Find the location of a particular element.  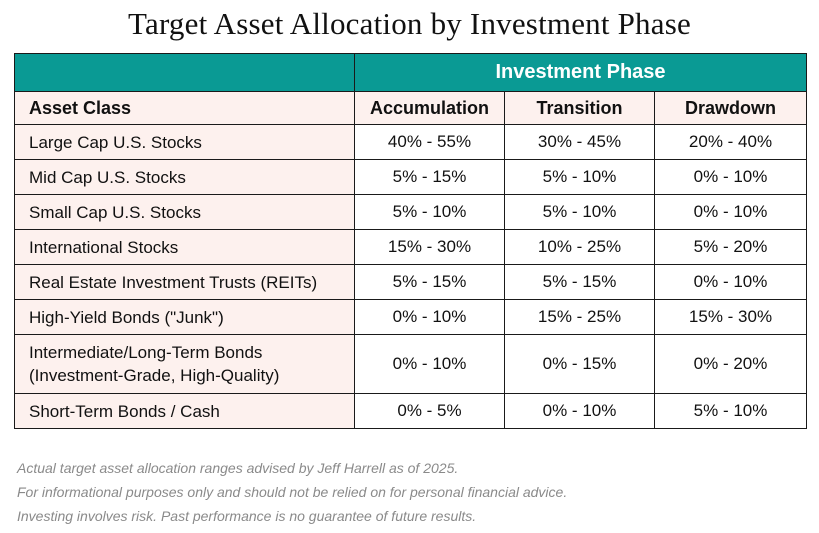

transition-value: 5% - 15% is located at coordinates (579, 282).